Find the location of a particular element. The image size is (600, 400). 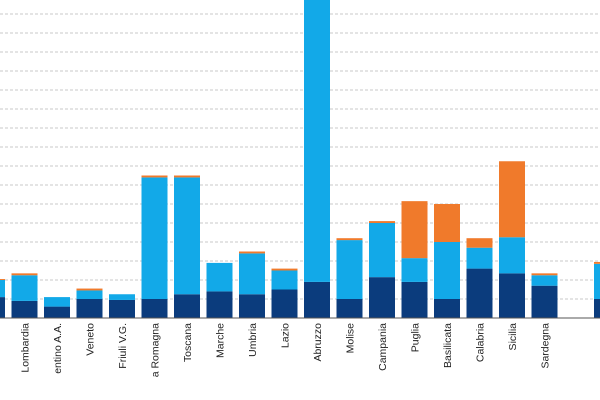

x-tick-label: Veneto is located at coordinates (91, 339).